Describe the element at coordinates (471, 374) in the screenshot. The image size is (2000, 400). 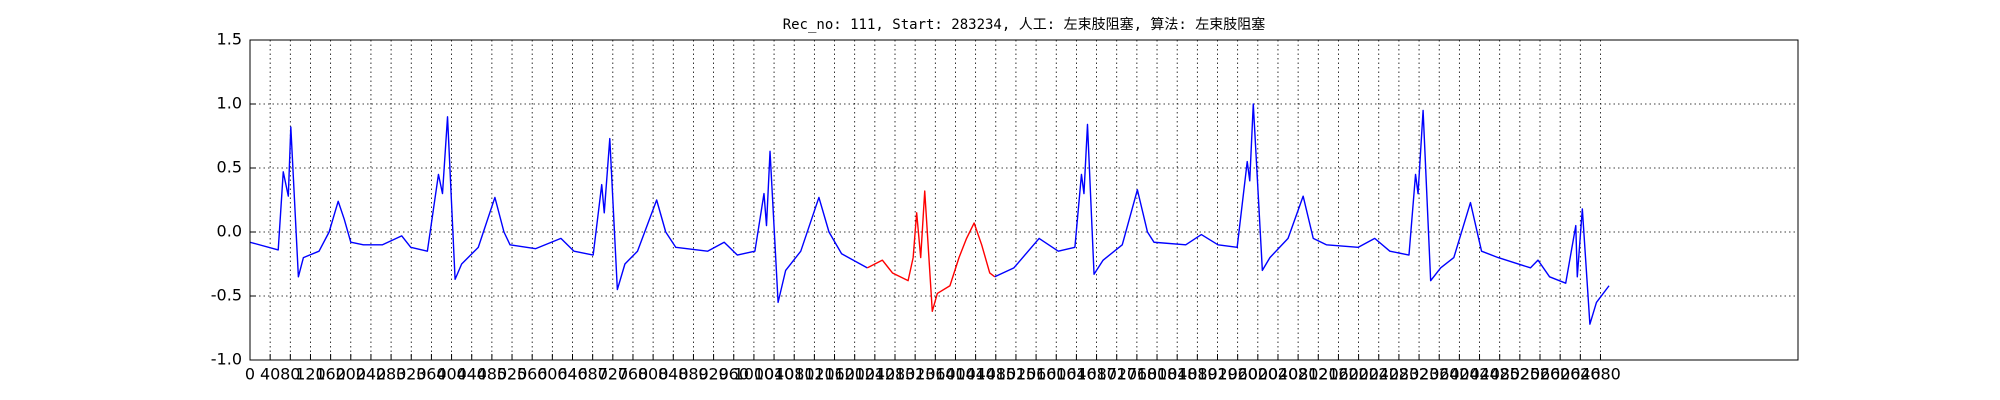
I see `x-tick-label: 440` at that location.